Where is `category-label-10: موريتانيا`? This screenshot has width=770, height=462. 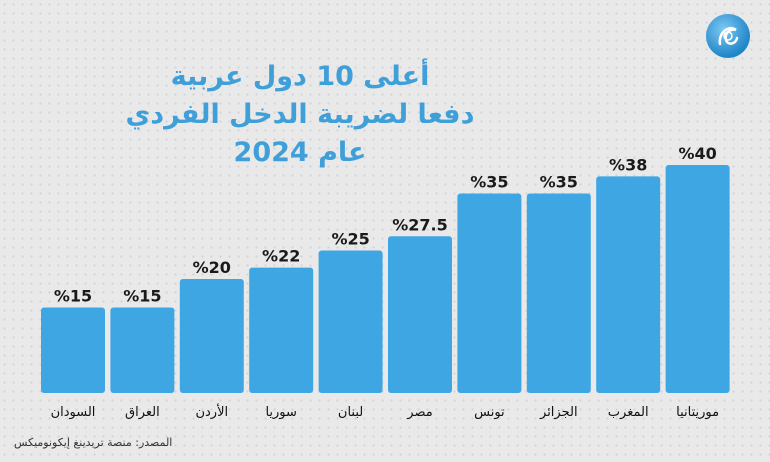 category-label-10: موريتانيا is located at coordinates (697, 412).